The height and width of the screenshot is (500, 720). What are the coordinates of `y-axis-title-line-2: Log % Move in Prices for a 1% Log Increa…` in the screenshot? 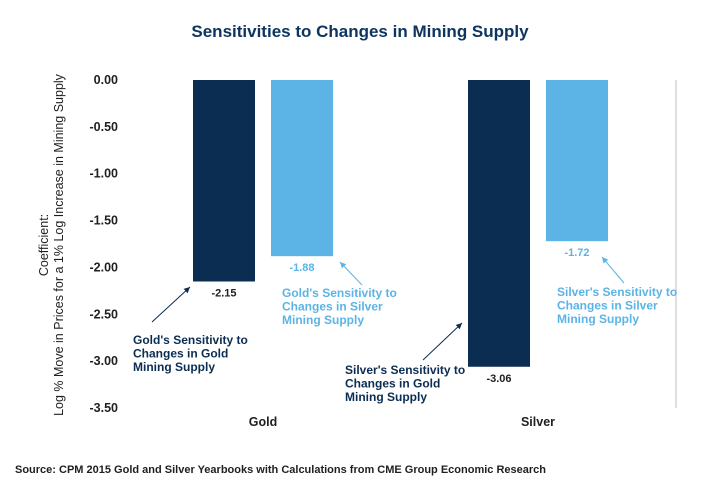 It's located at (59, 244).